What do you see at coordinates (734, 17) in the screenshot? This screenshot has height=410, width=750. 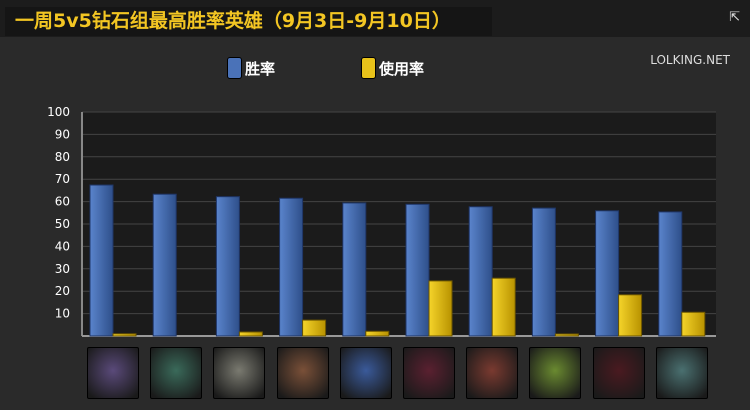 I see `share-icon: ⇱` at bounding box center [734, 17].